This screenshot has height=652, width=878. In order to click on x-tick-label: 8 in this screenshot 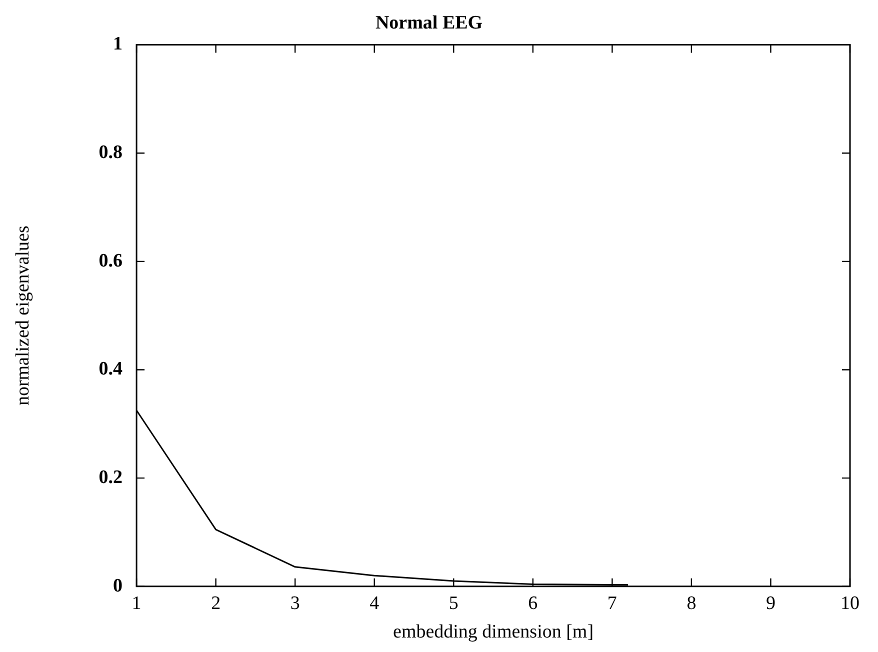, I will do `click(691, 603)`.